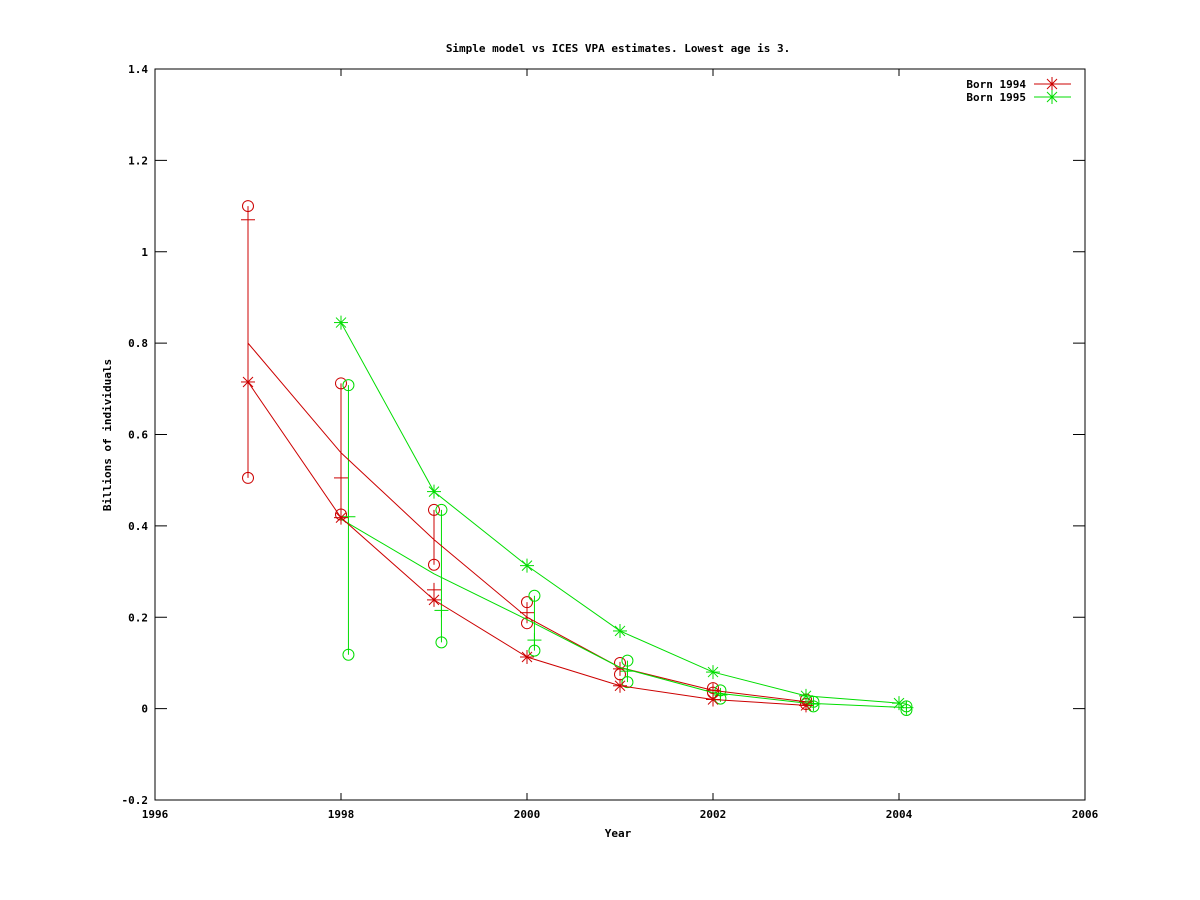 The height and width of the screenshot is (900, 1200). Describe the element at coordinates (144, 709) in the screenshot. I see `y-tick-label: 0` at that location.